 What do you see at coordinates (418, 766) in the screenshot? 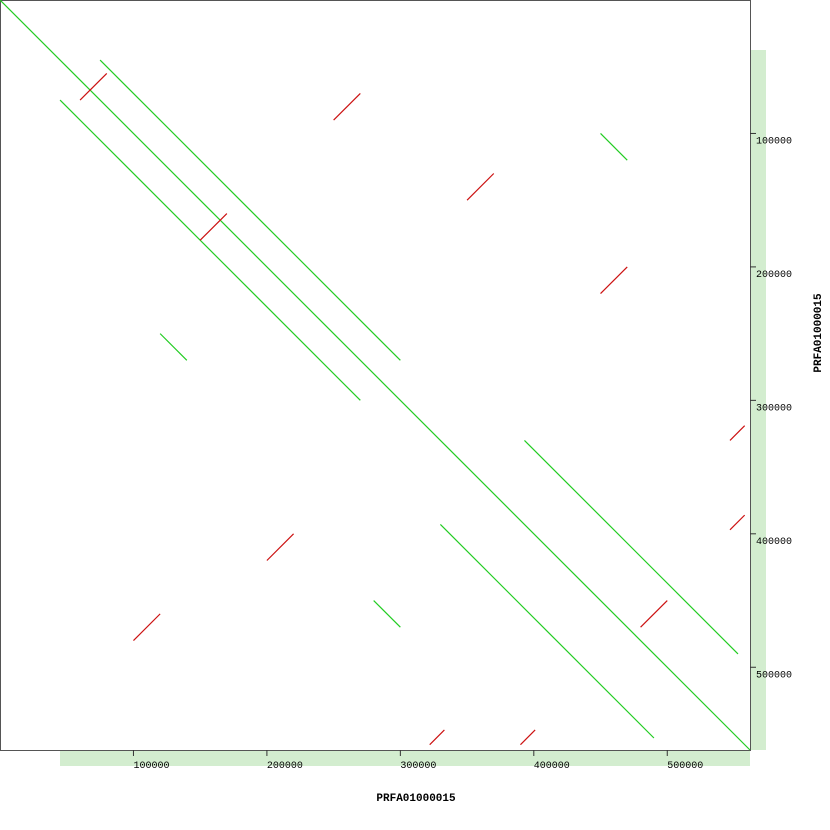
I see `x-tick-label: 300000` at bounding box center [418, 766].